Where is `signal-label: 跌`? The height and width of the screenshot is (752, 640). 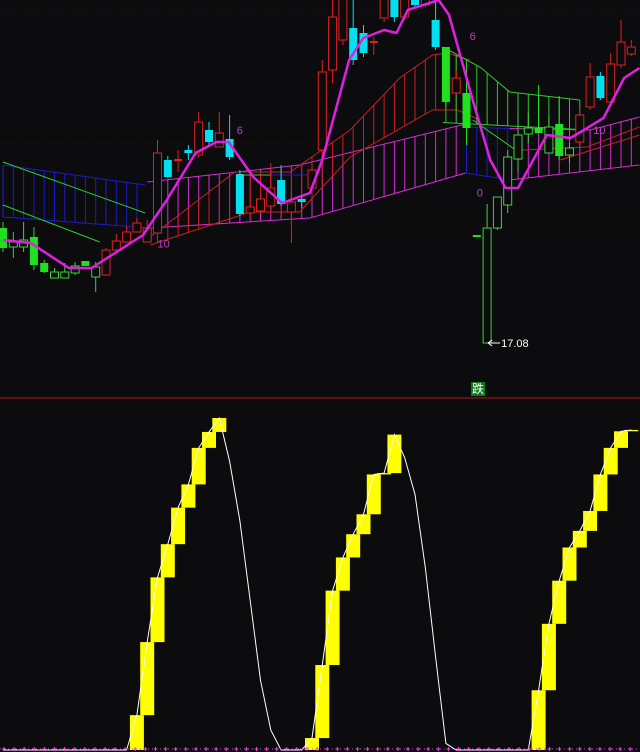
signal-label: 跌 is located at coordinates (478, 389).